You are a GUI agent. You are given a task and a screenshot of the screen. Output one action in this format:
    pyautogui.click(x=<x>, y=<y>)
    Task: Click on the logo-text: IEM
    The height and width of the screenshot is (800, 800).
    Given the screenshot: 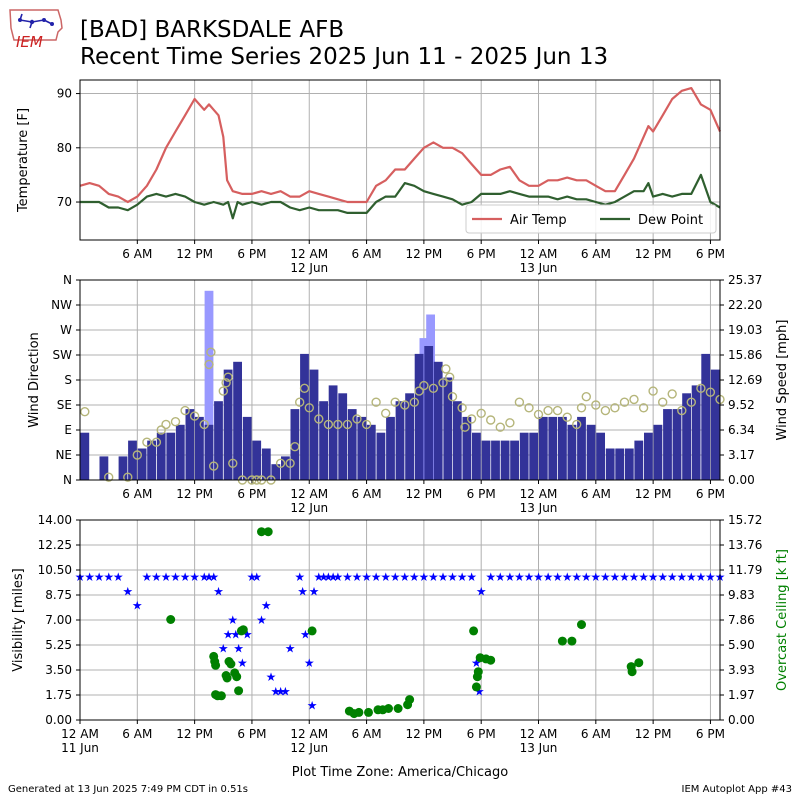 What is the action you would take?
    pyautogui.click(x=29, y=41)
    